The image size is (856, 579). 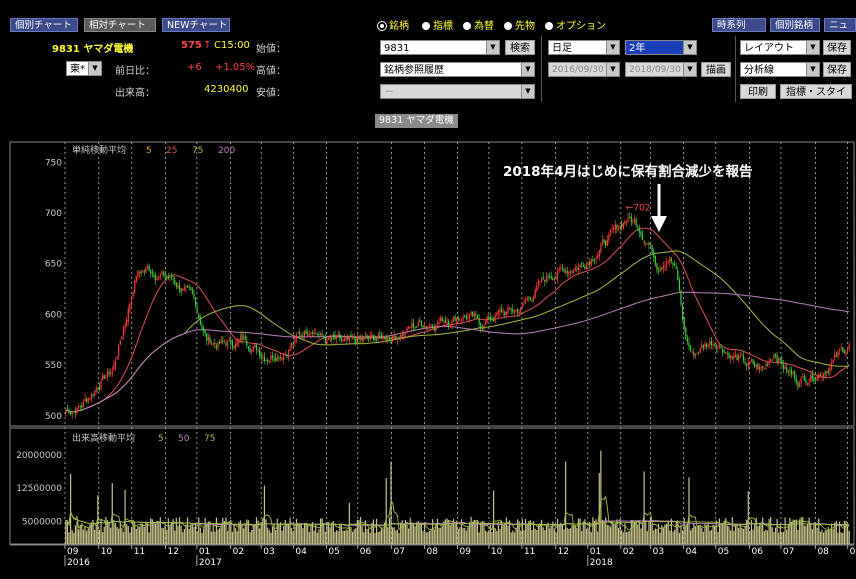 I want to click on save-analysis-button: 保存, so click(x=837, y=69).